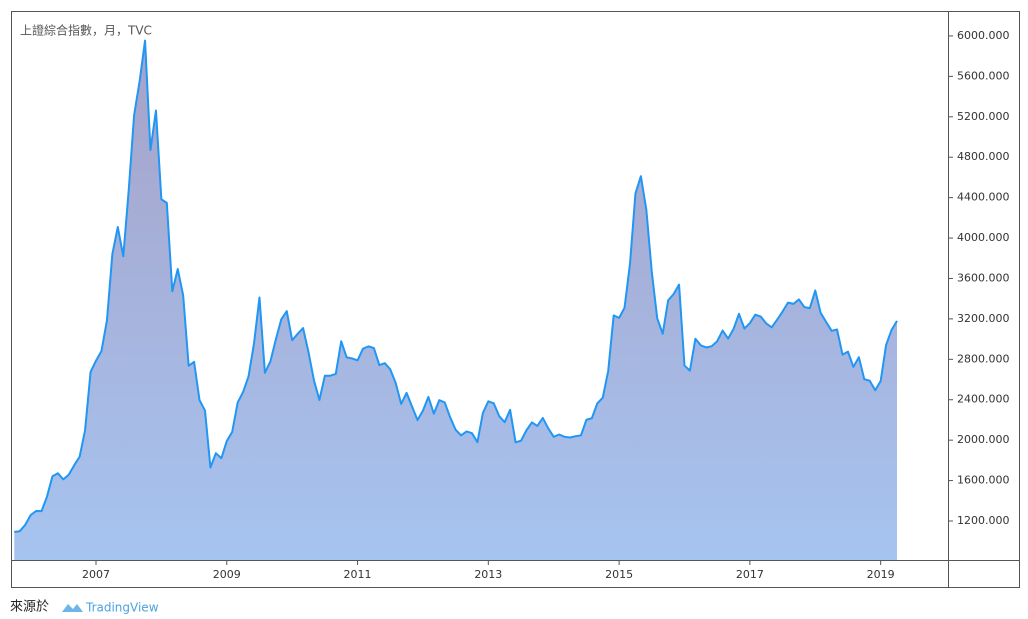 The height and width of the screenshot is (619, 1028). I want to click on y-tick-label: 2800.000, so click(983, 358).